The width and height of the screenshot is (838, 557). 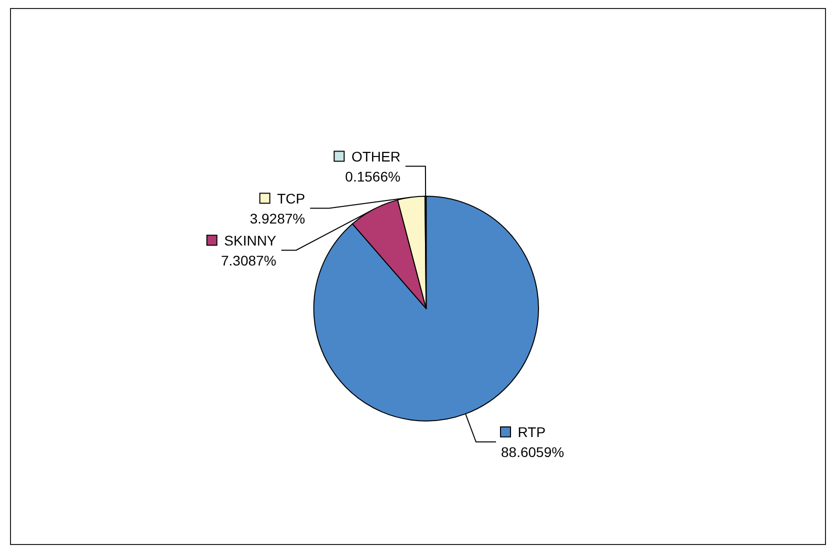 What do you see at coordinates (246, 240) in the screenshot?
I see `legend-label: SKINNY` at bounding box center [246, 240].